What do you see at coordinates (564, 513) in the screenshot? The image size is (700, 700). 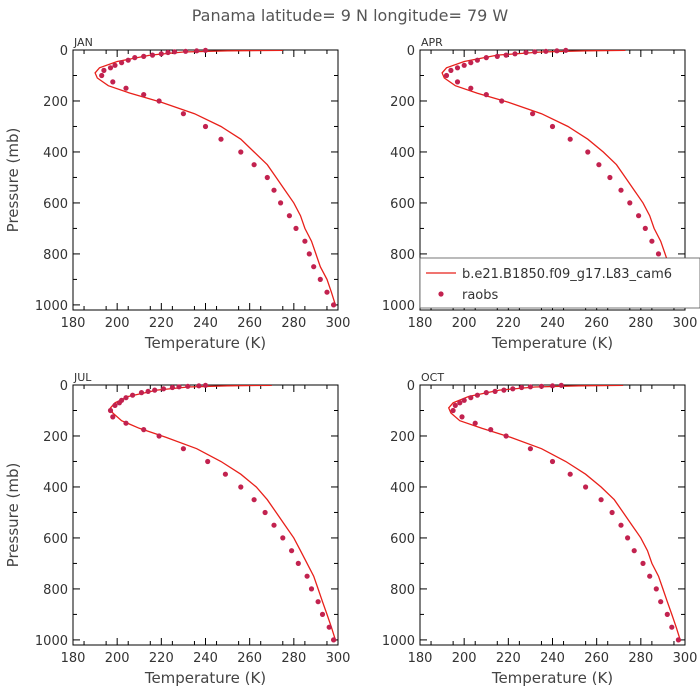 I see `model-profile-line` at bounding box center [564, 513].